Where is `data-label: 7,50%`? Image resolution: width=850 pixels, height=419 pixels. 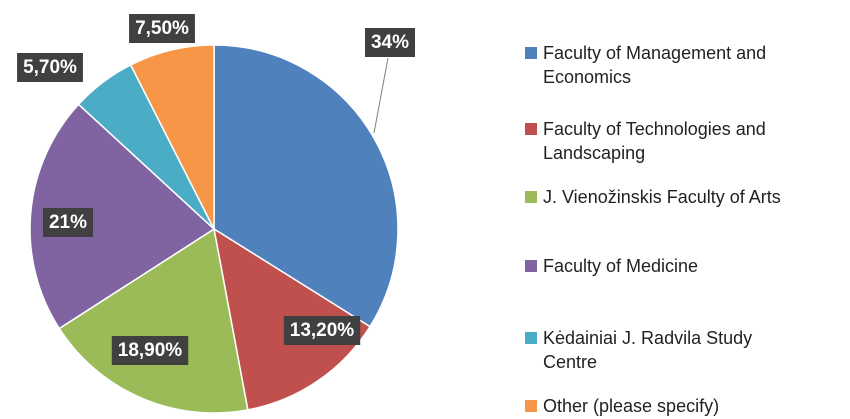
data-label: 7,50% is located at coordinates (162, 28).